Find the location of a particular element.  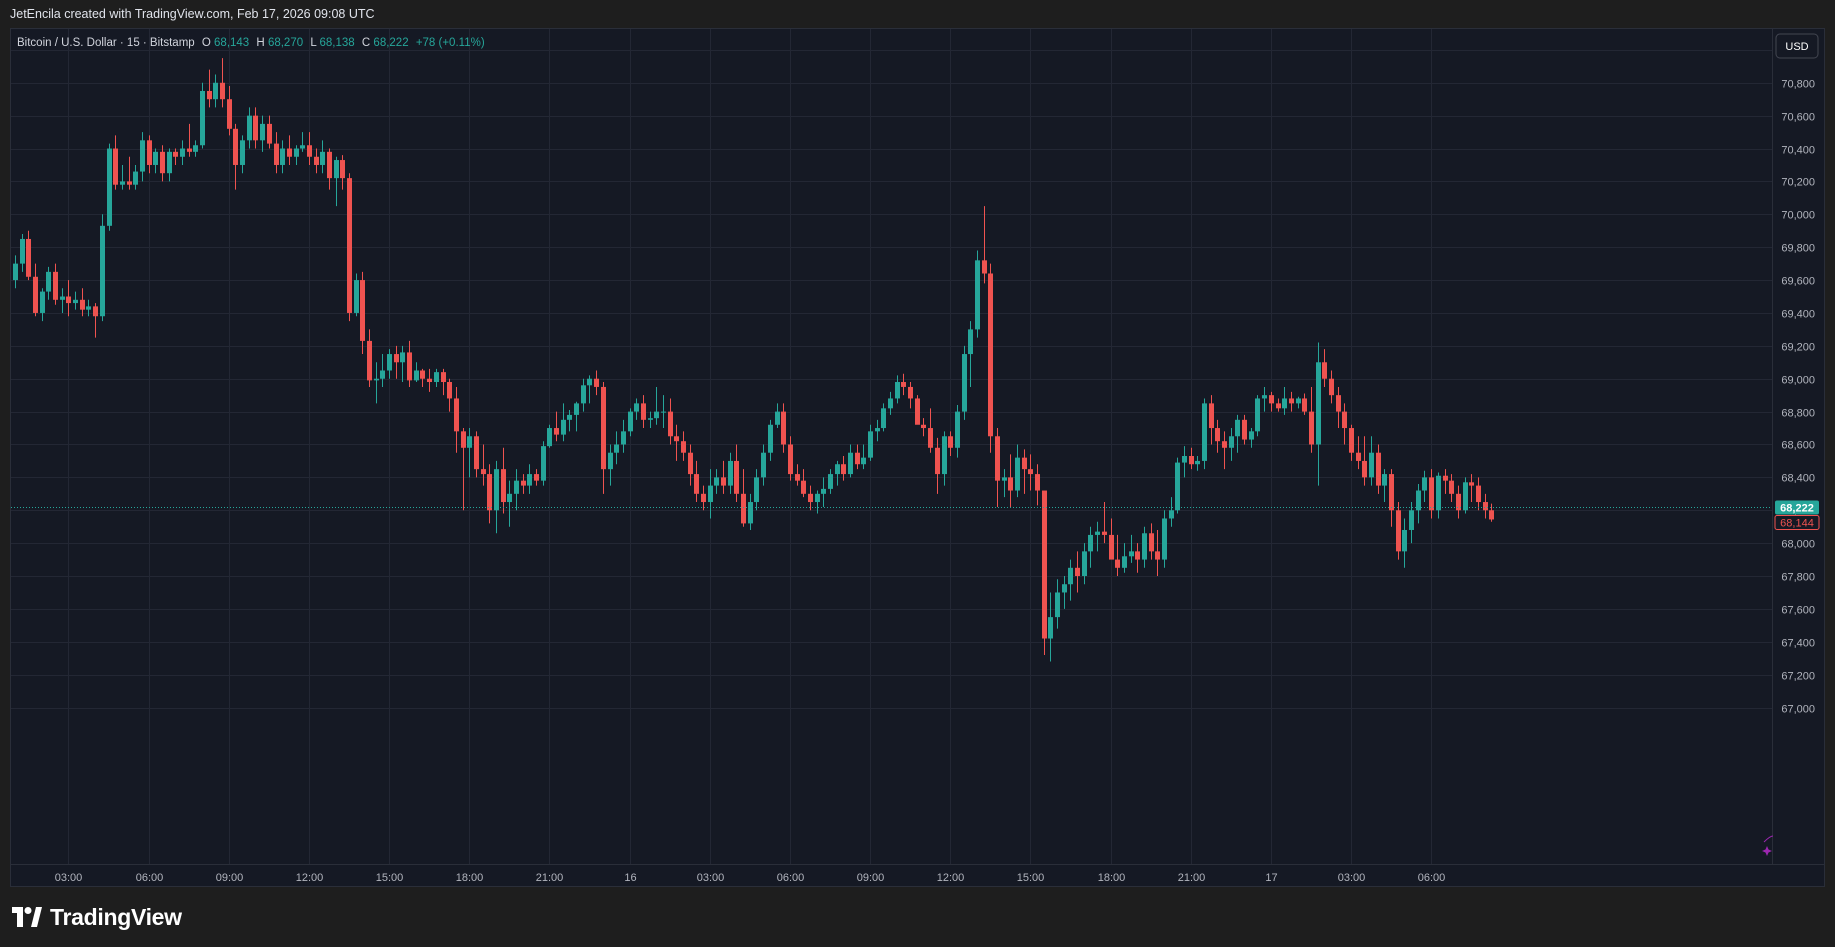

price-tick-label: 67,000 is located at coordinates (1798, 710).